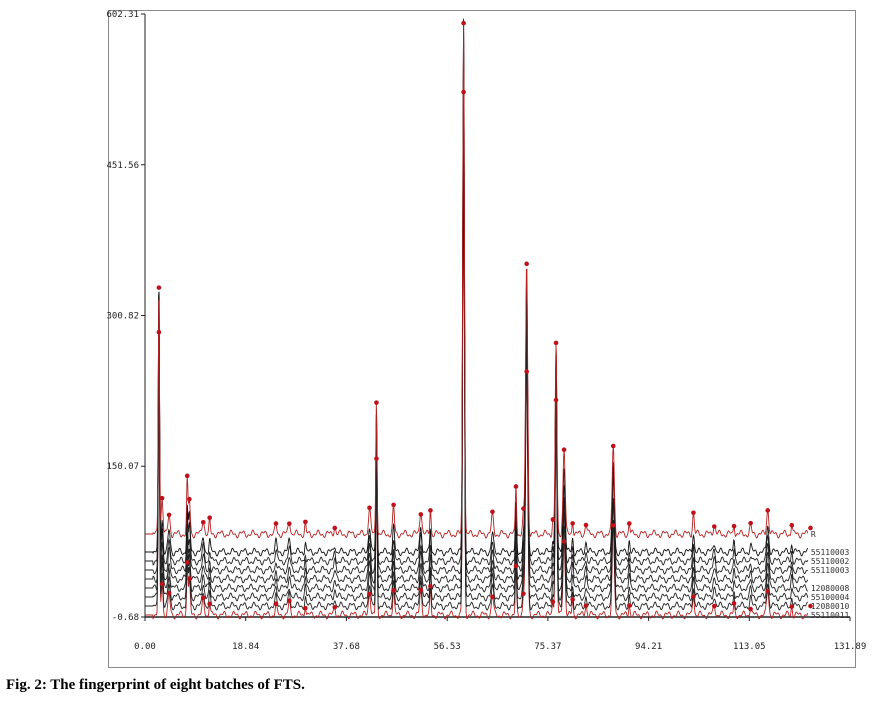 This screenshot has height=704, width=878. I want to click on x-tick-label: 131.89, so click(850, 647).